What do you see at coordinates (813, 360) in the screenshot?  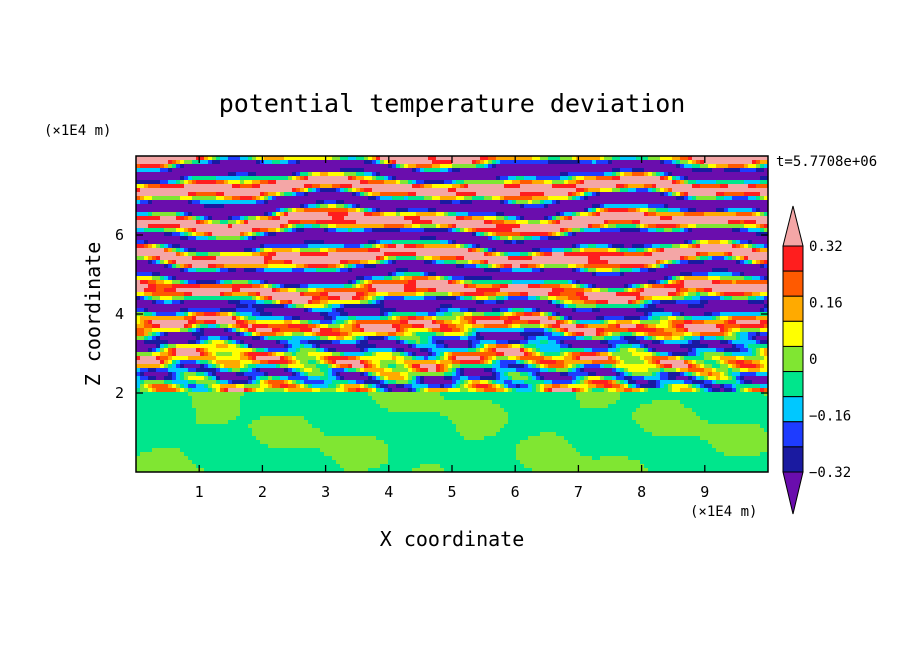 I see `colorbar-tick-label: 0` at bounding box center [813, 360].